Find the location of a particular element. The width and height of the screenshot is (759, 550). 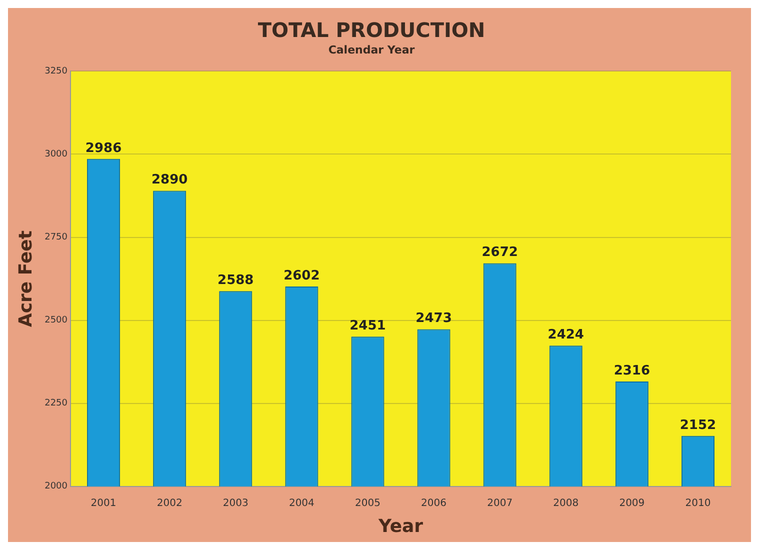

x-tick-label: 2005 is located at coordinates (367, 503).